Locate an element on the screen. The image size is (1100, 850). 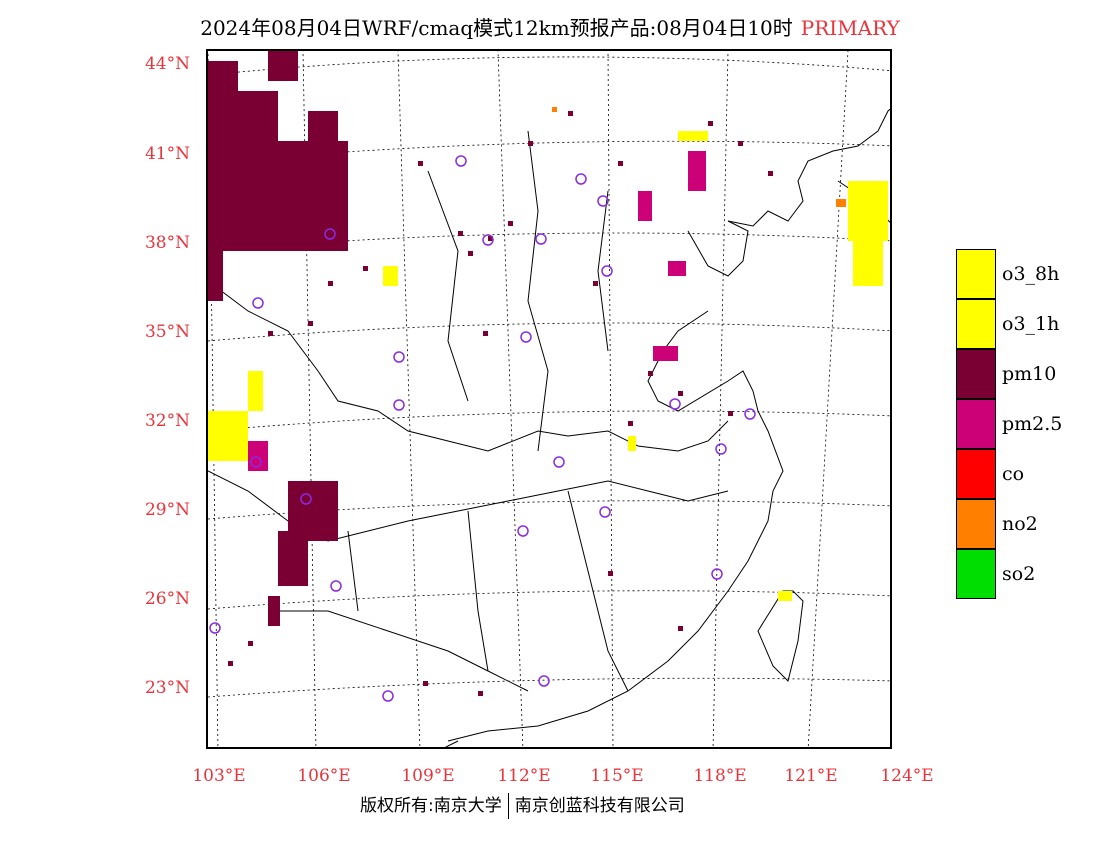
lon-label: 112°E is located at coordinates (524, 776).